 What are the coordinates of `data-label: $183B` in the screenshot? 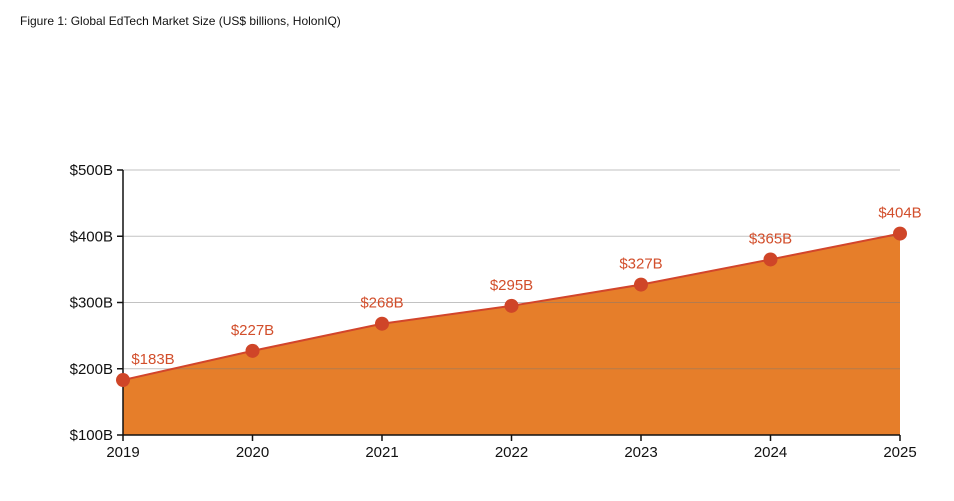 It's located at (152, 359).